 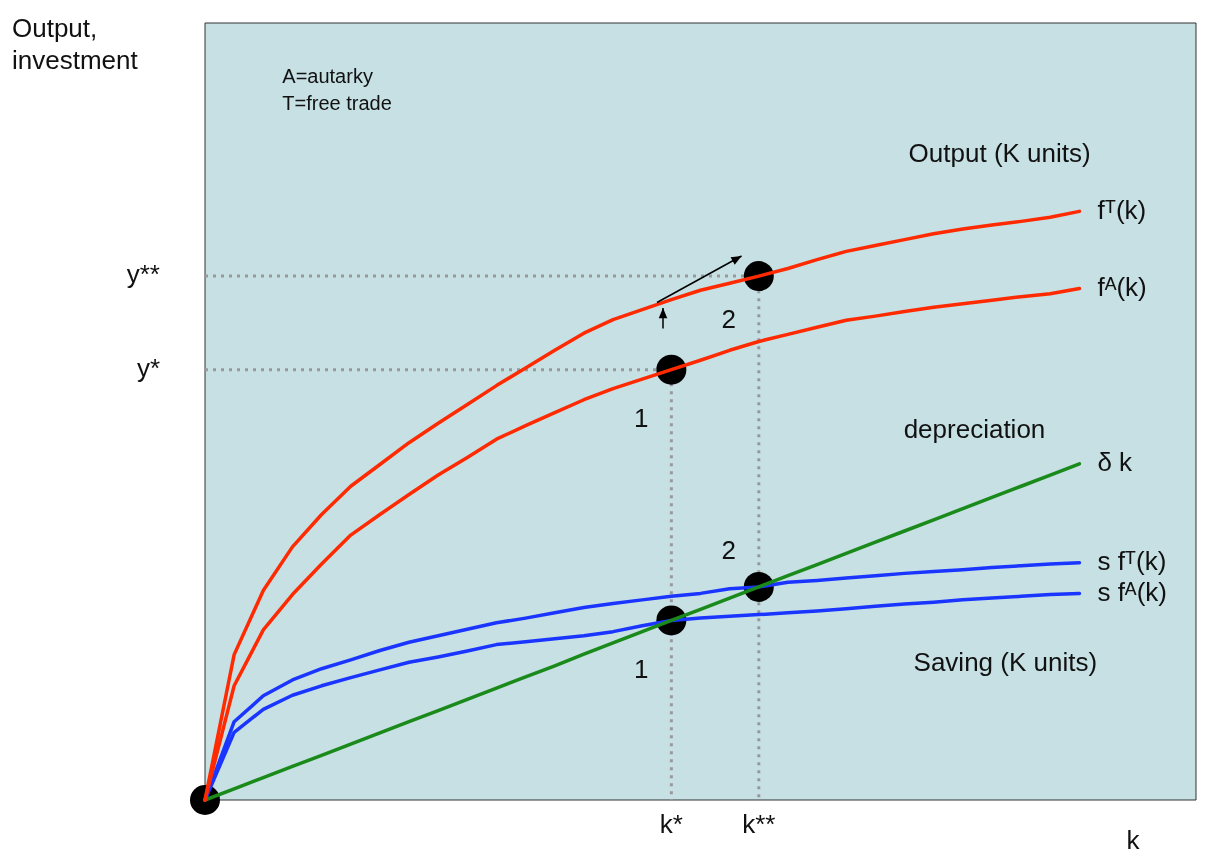 I want to click on text: Output (K units), so click(x=999, y=153).